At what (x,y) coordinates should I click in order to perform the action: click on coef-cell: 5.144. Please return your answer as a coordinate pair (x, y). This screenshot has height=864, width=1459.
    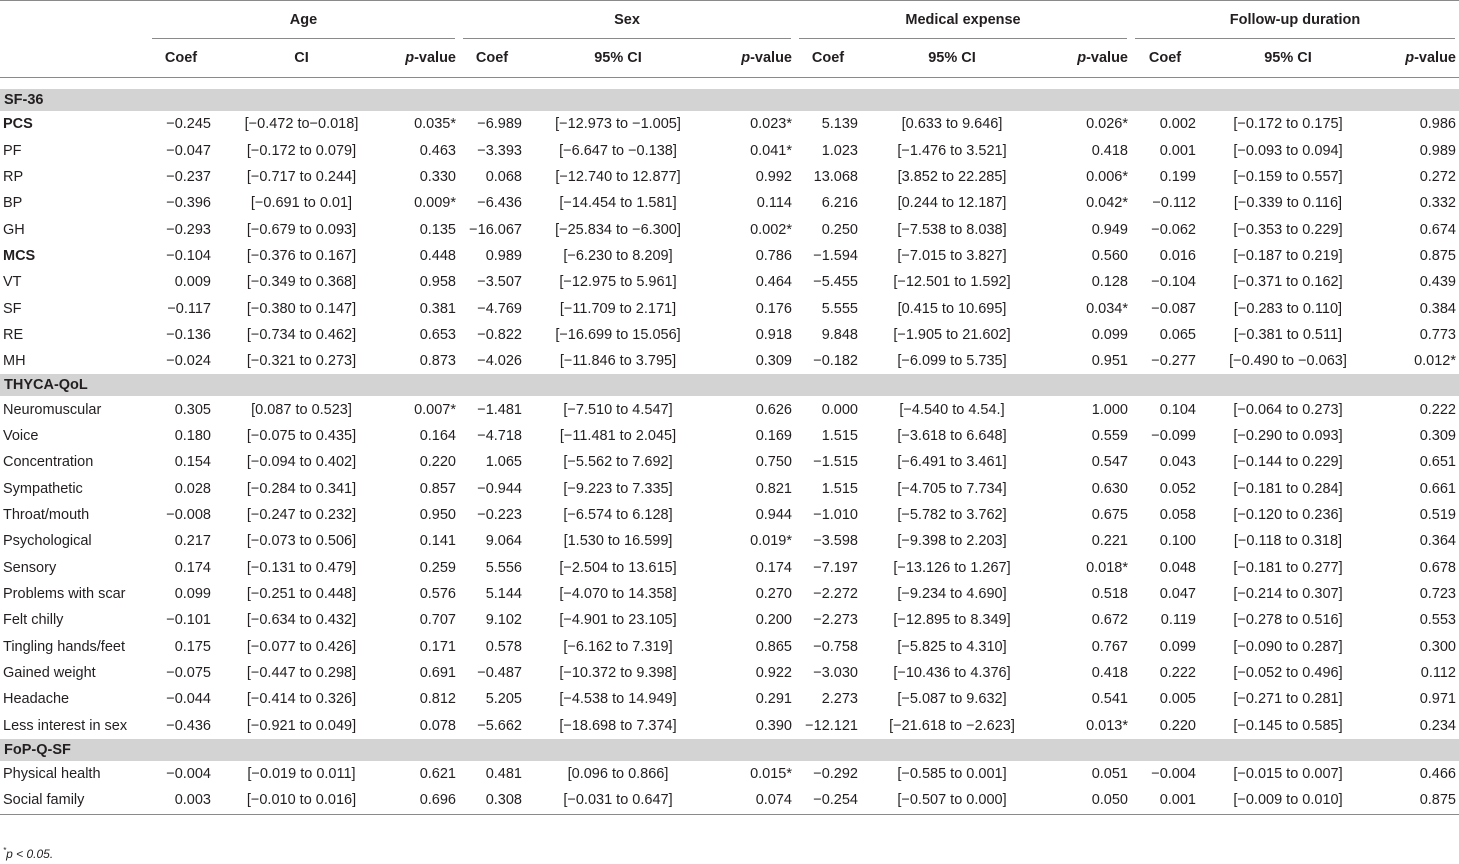
    Looking at the image, I should click on (503, 594).